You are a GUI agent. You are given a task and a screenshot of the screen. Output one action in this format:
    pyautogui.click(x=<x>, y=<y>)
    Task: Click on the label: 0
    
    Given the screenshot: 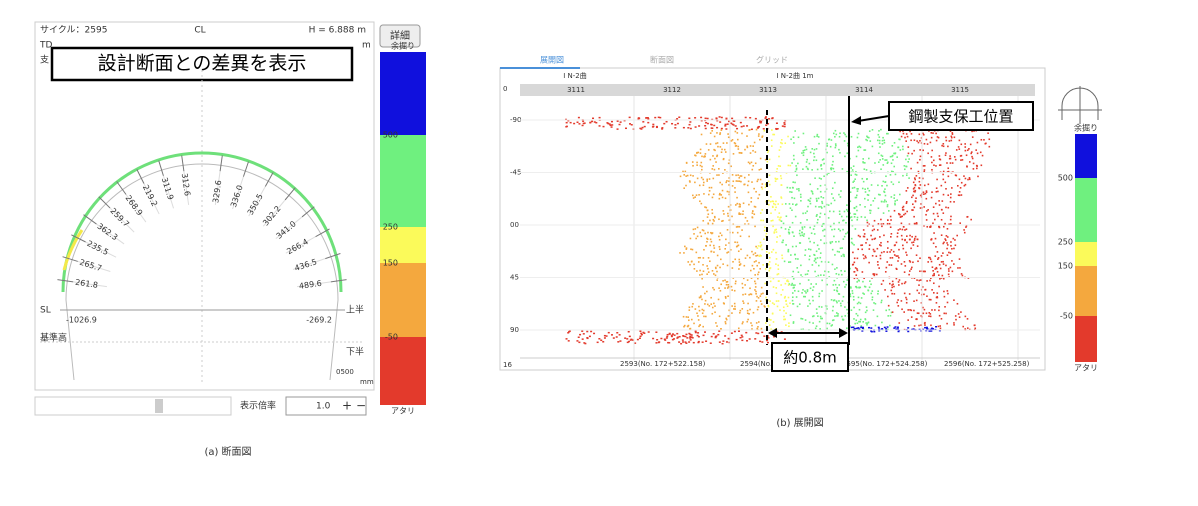 What is the action you would take?
    pyautogui.click(x=505, y=89)
    